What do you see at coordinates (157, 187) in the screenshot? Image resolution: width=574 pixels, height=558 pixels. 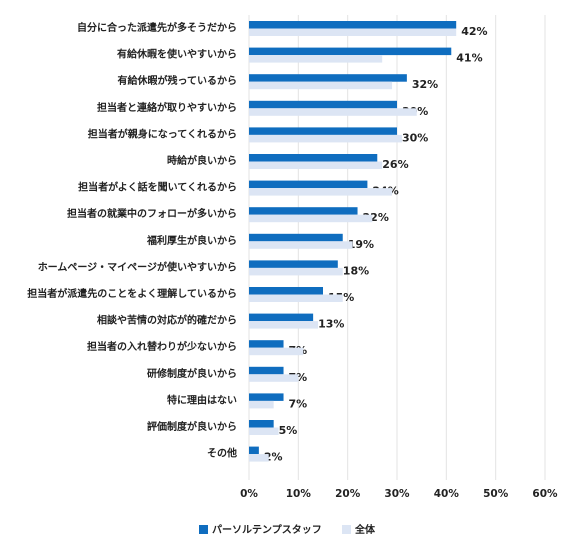 I see `category-label: 担当者がよく話を聞いてくれるから` at bounding box center [157, 187].